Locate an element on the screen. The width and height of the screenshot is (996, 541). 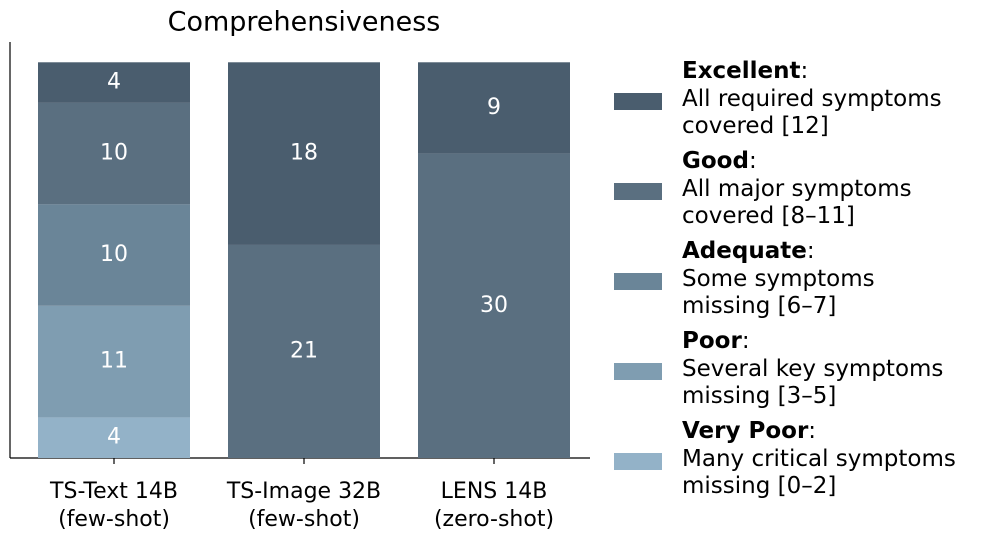
value-label: 21 is located at coordinates (304, 350).